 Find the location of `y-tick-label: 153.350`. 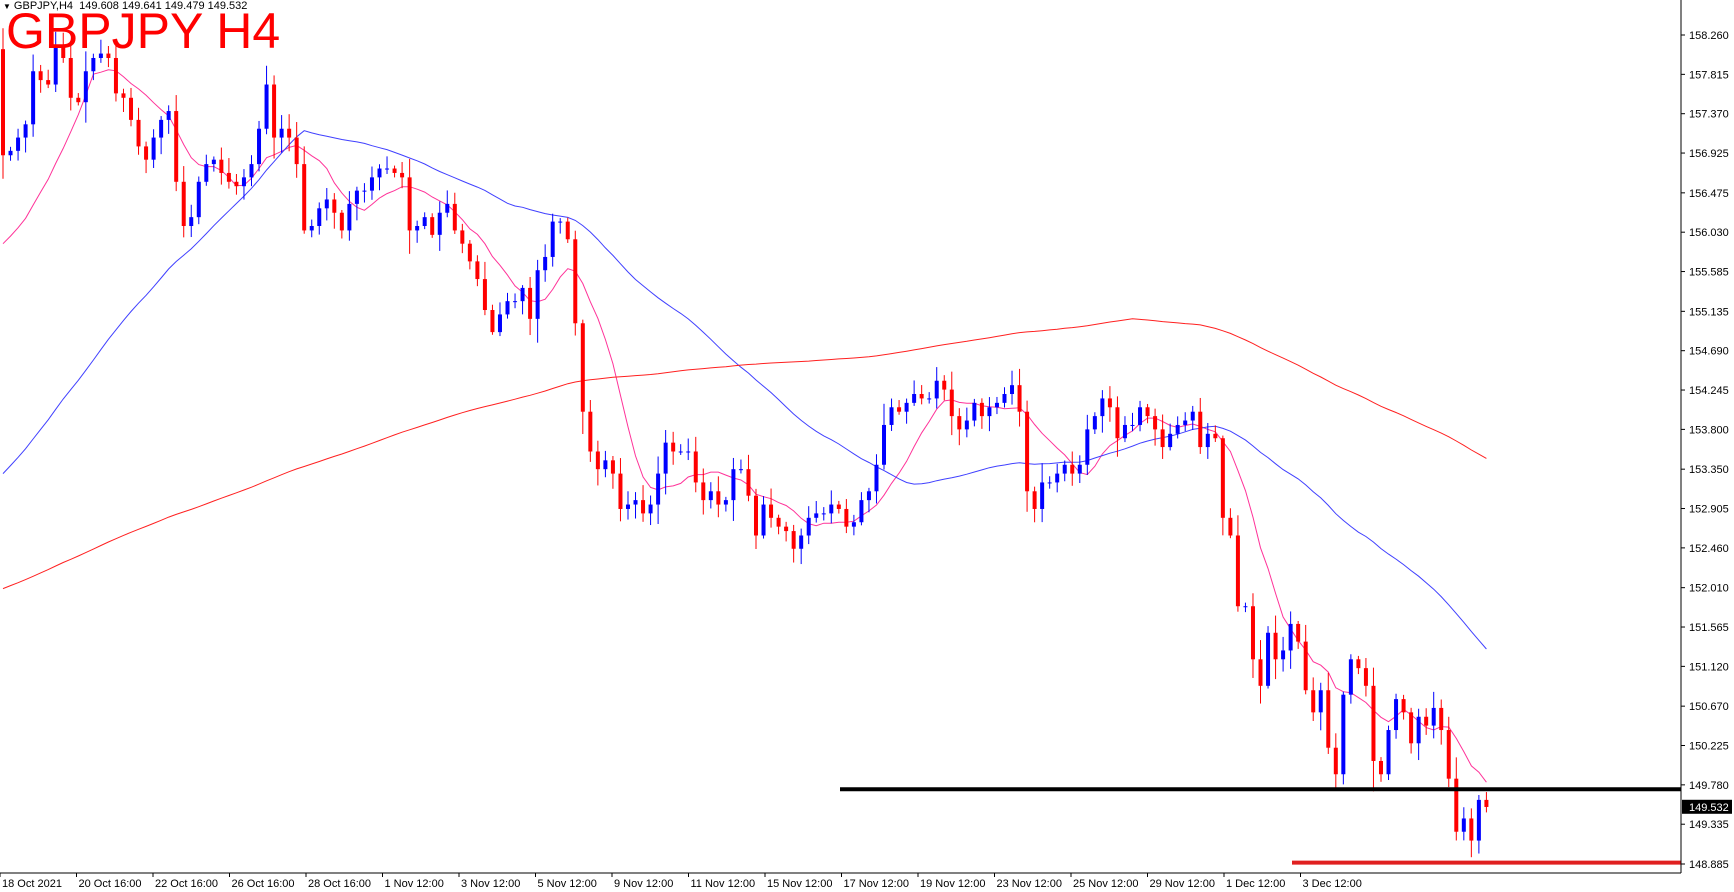

y-tick-label: 153.350 is located at coordinates (1709, 470).